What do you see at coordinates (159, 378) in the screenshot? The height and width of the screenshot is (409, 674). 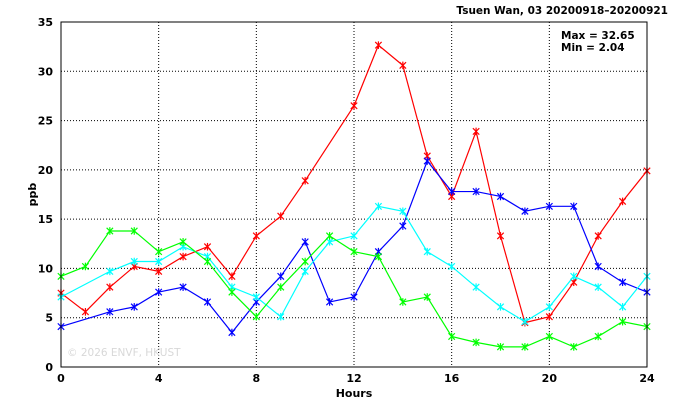 I see `x-tick-label: 4` at bounding box center [159, 378].